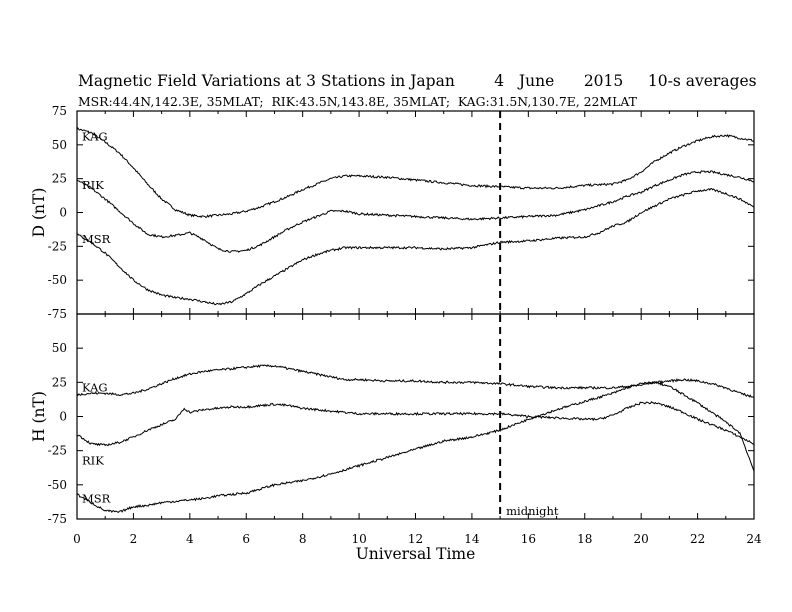  I want to click on y-tick-label: 75, so click(59, 111).